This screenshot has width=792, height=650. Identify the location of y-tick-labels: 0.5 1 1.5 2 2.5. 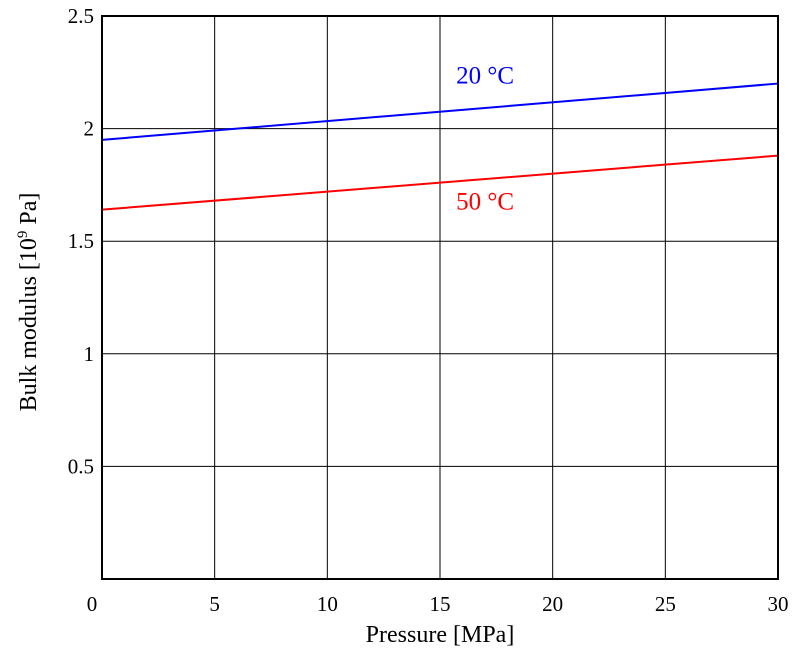
(81, 241).